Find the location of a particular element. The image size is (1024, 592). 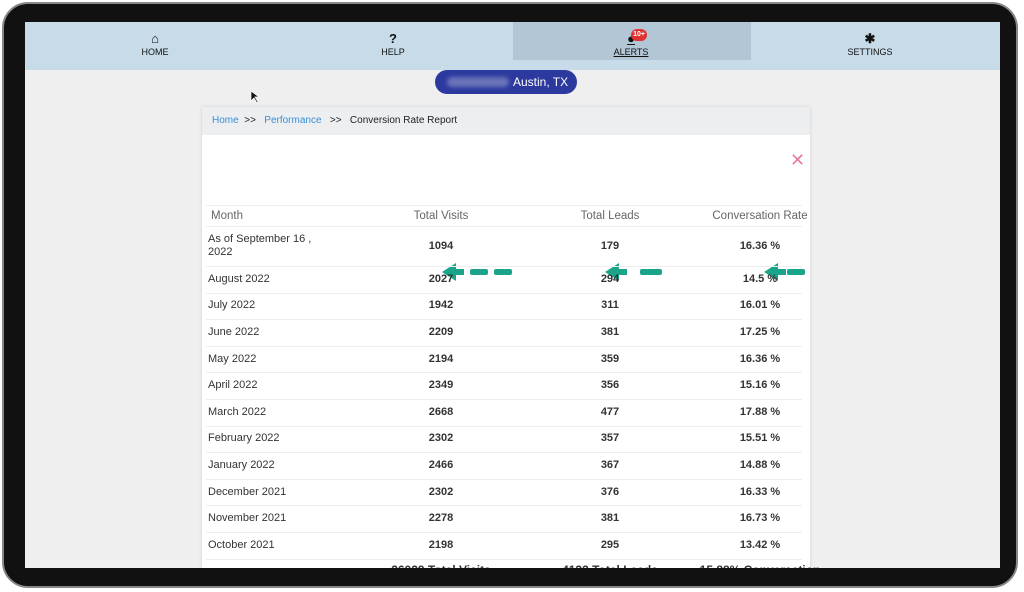

column-header: Month is located at coordinates (227, 216).